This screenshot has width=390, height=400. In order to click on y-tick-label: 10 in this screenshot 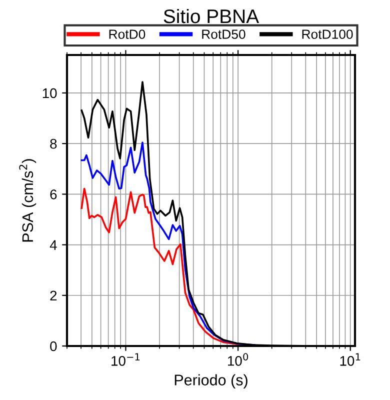, I will do `click(49, 93)`.